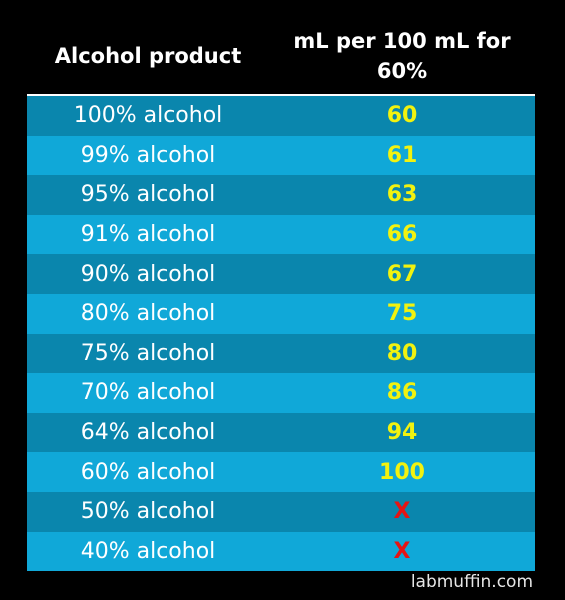 The image size is (565, 600). I want to click on table-row: 50% alcohol X, so click(281, 511).